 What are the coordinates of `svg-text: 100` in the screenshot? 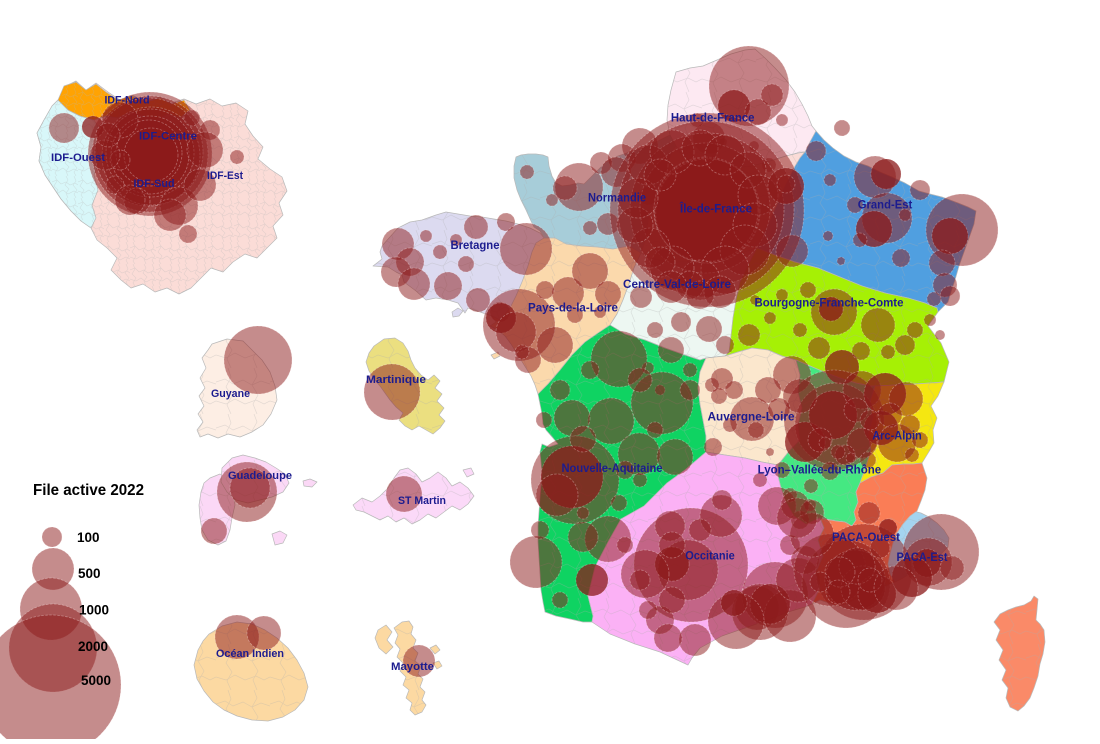 It's located at (88, 537).